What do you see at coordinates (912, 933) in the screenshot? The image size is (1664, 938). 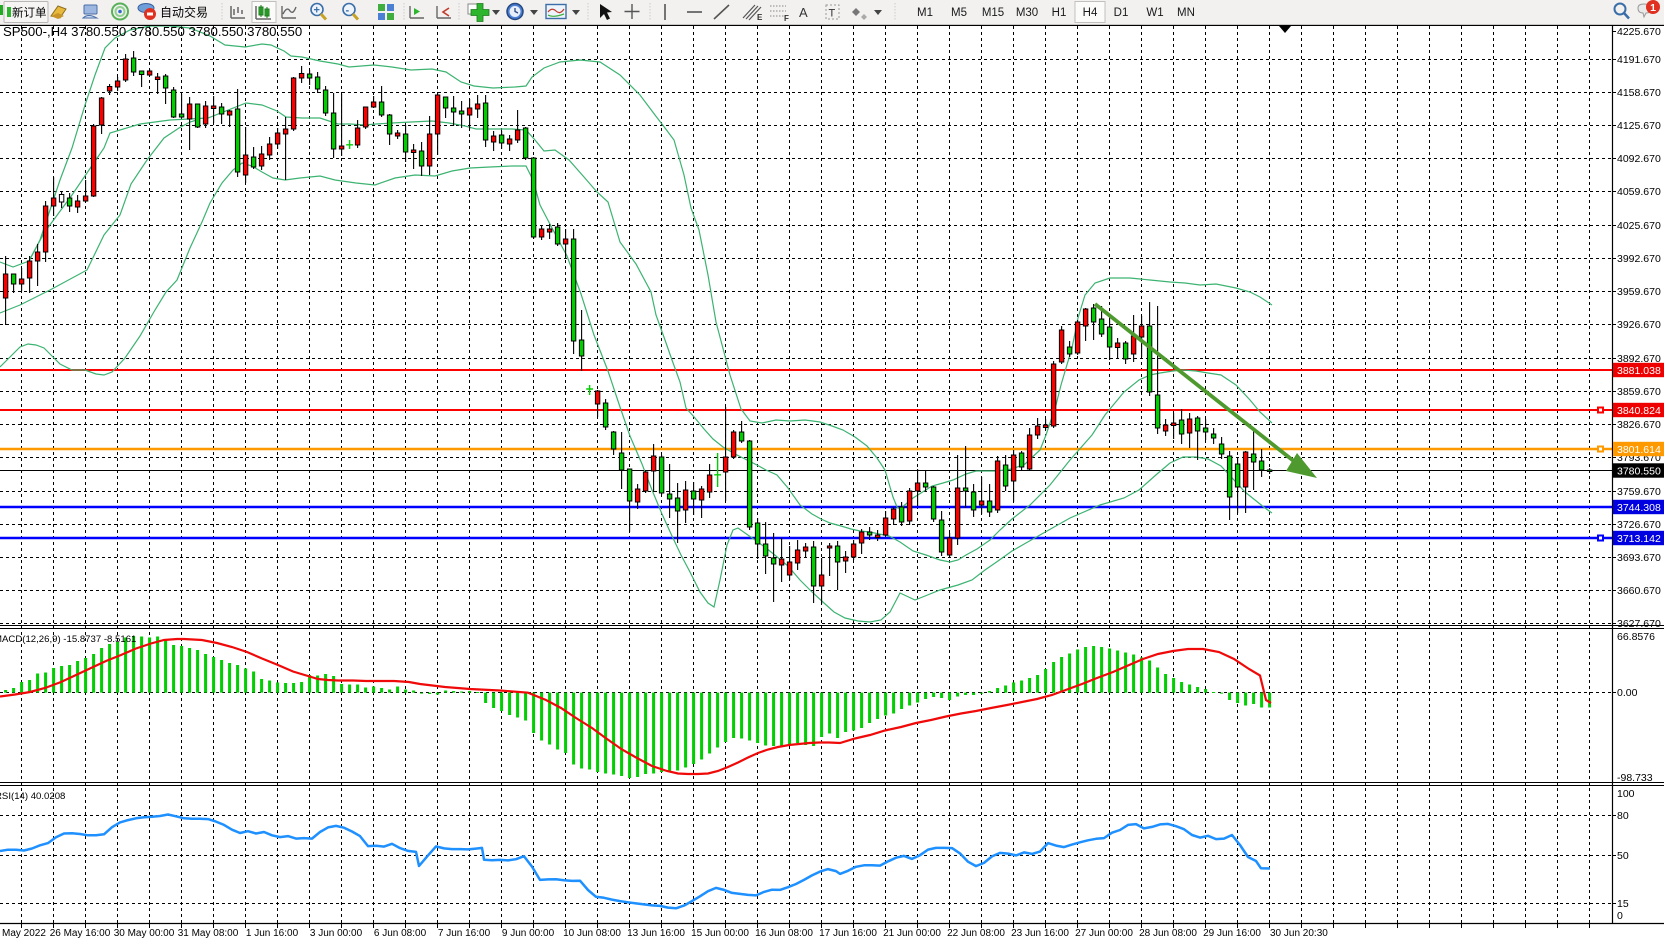 I see `svg-text: 21 Jun 00:00` at bounding box center [912, 933].